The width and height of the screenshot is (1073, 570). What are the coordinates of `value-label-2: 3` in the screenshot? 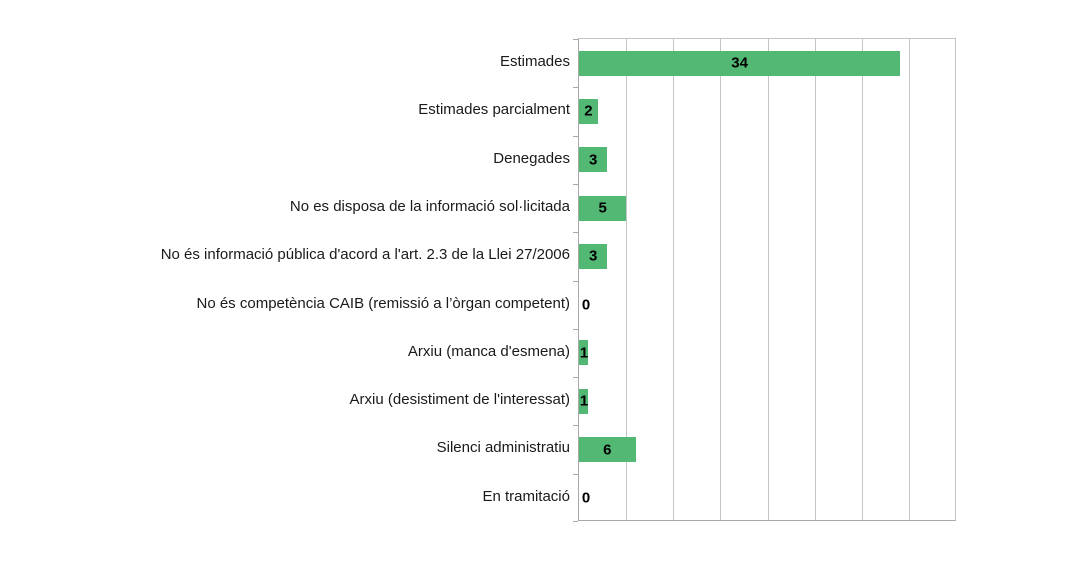 It's located at (593, 160).